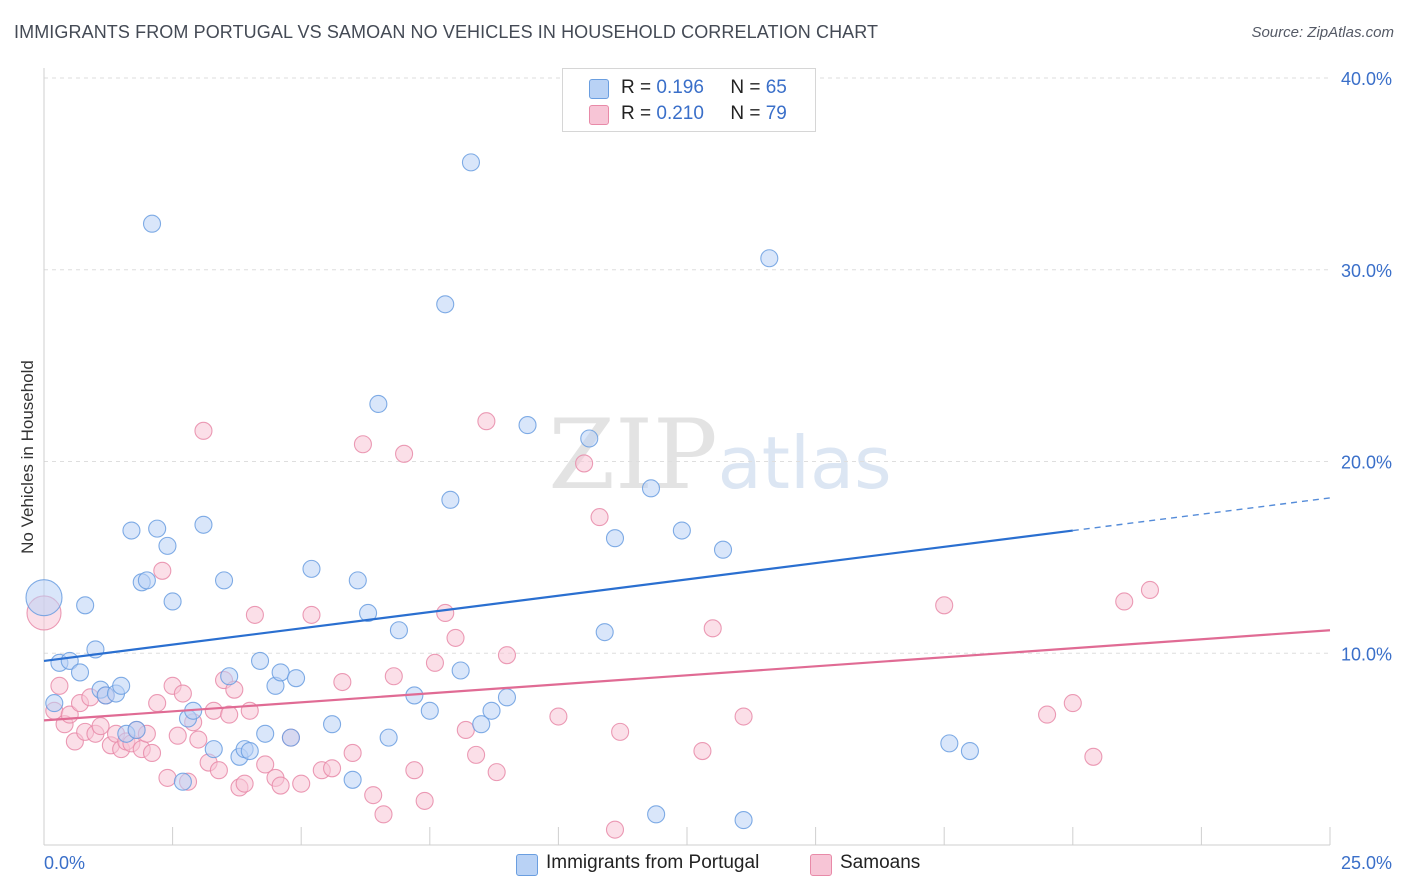 This screenshot has width=1406, height=892. I want to click on trendline-portugal, so click(558, 596).